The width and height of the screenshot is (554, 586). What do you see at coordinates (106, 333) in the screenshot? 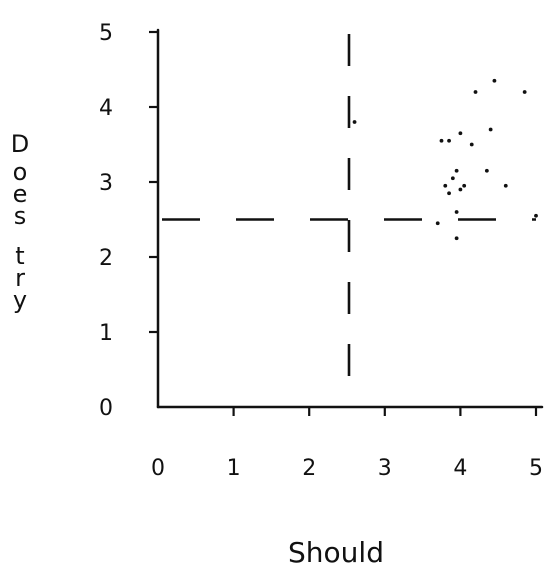
I see `y-tick-label: 1` at bounding box center [106, 333].